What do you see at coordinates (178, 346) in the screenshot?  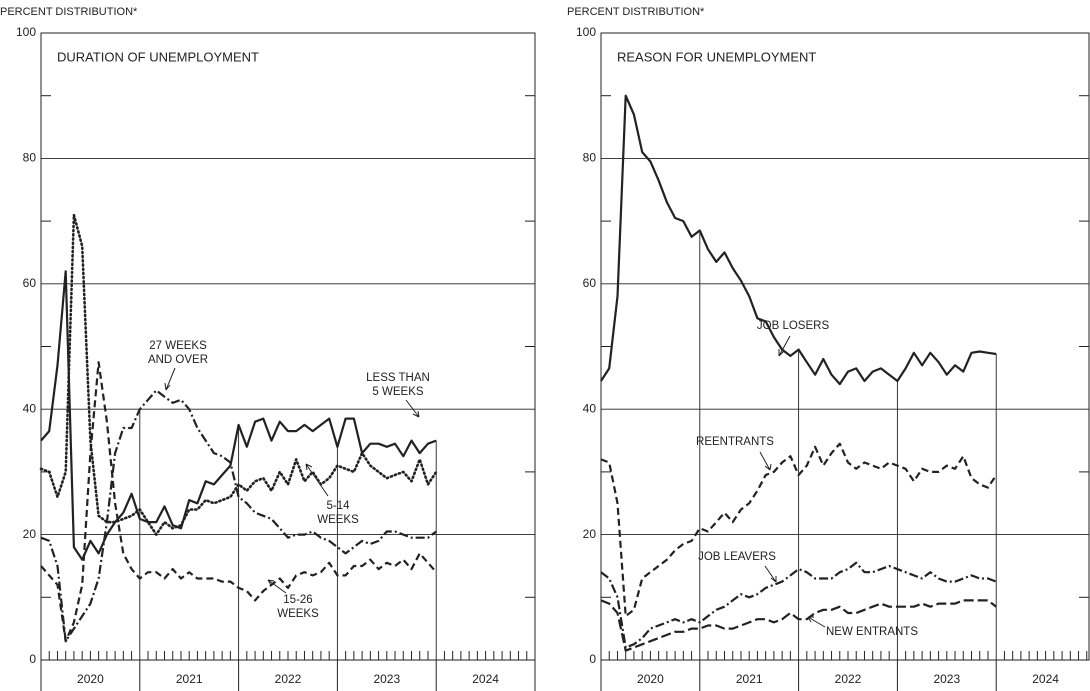 I see `annotation: 27 WEEKS` at bounding box center [178, 346].